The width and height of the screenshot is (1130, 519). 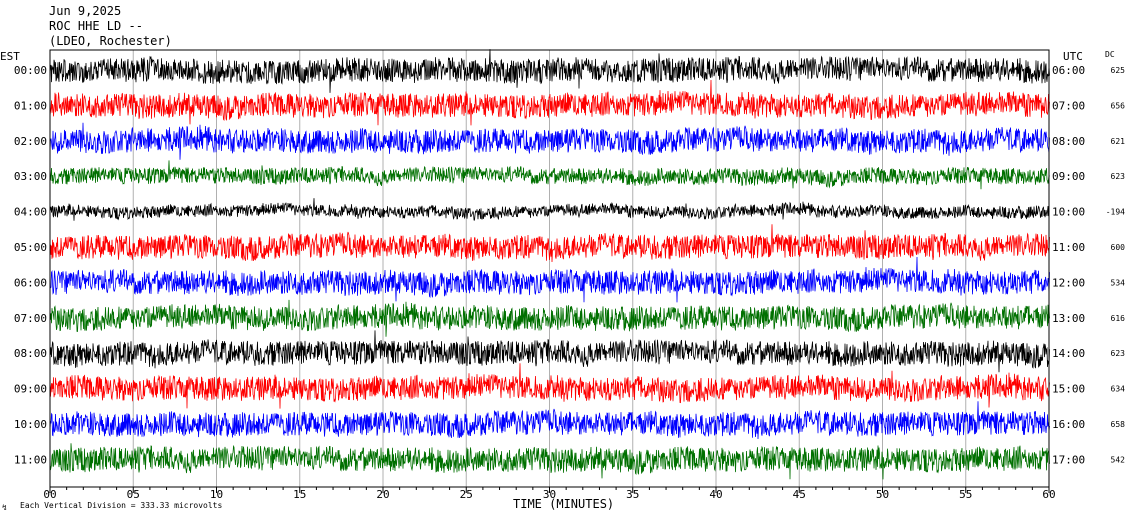 What do you see at coordinates (965, 494) in the screenshot?
I see `x-tick-label: 55` at bounding box center [965, 494].